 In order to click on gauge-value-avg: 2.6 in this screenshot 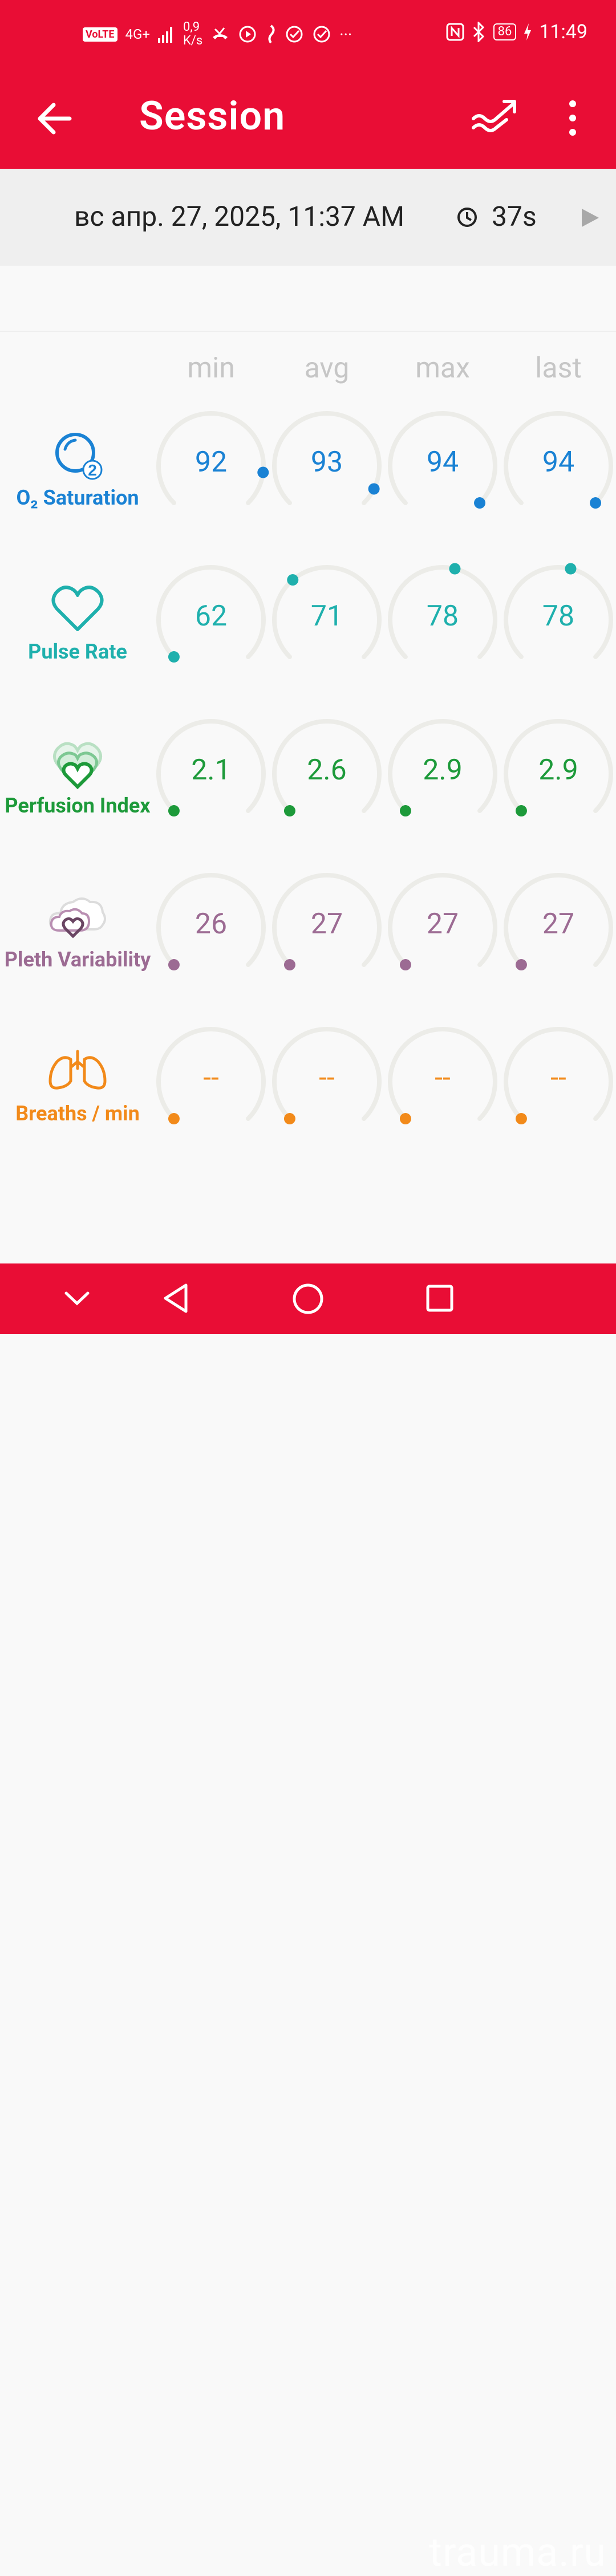, I will do `click(327, 770)`.